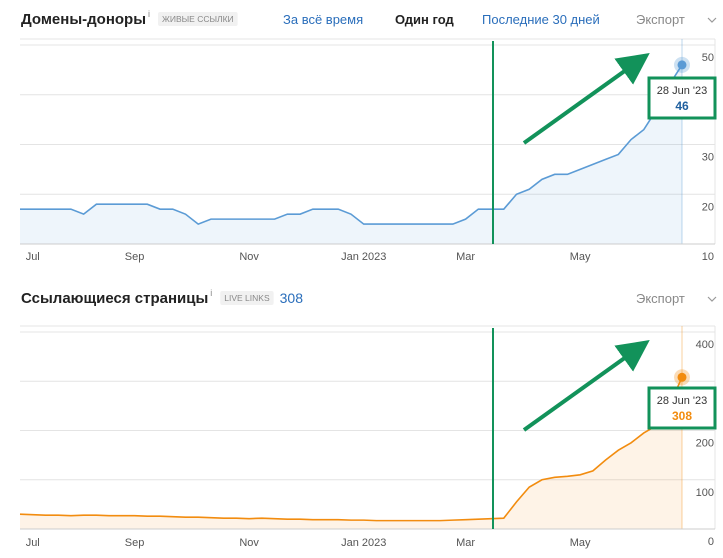 The width and height of the screenshot is (723, 558). What do you see at coordinates (705, 444) in the screenshot?
I see `y-tick-label: 200` at bounding box center [705, 444].